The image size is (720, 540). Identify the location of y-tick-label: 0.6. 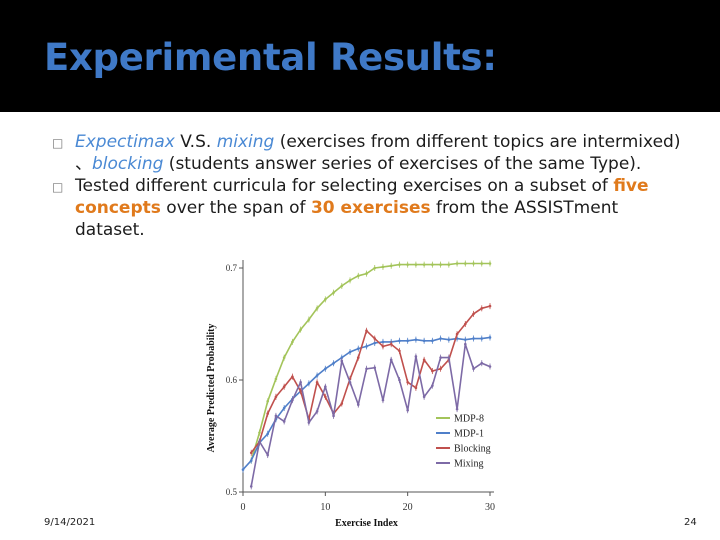
(232, 380).